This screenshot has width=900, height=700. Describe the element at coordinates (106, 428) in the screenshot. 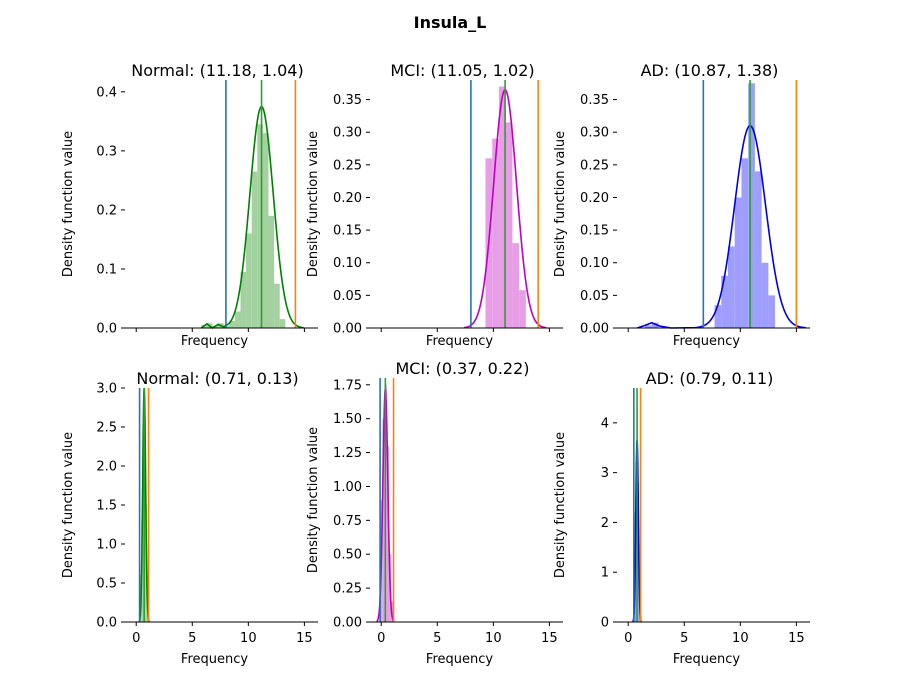

I see `y-tick-label: 2.5` at that location.